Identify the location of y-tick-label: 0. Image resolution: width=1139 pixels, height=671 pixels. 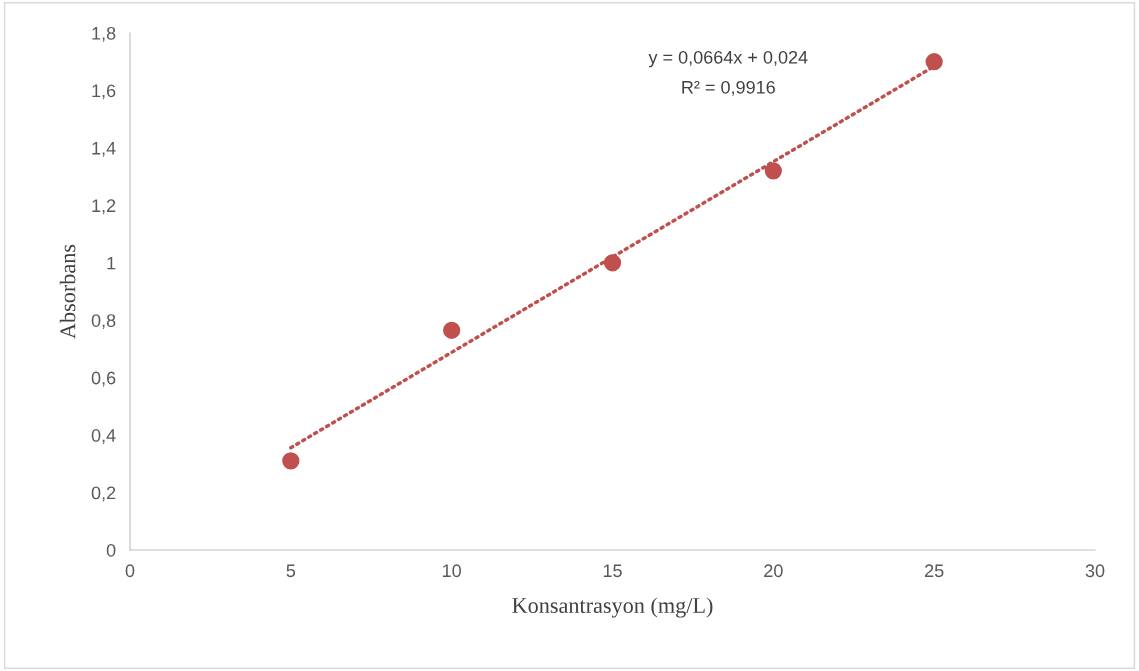
(111, 550).